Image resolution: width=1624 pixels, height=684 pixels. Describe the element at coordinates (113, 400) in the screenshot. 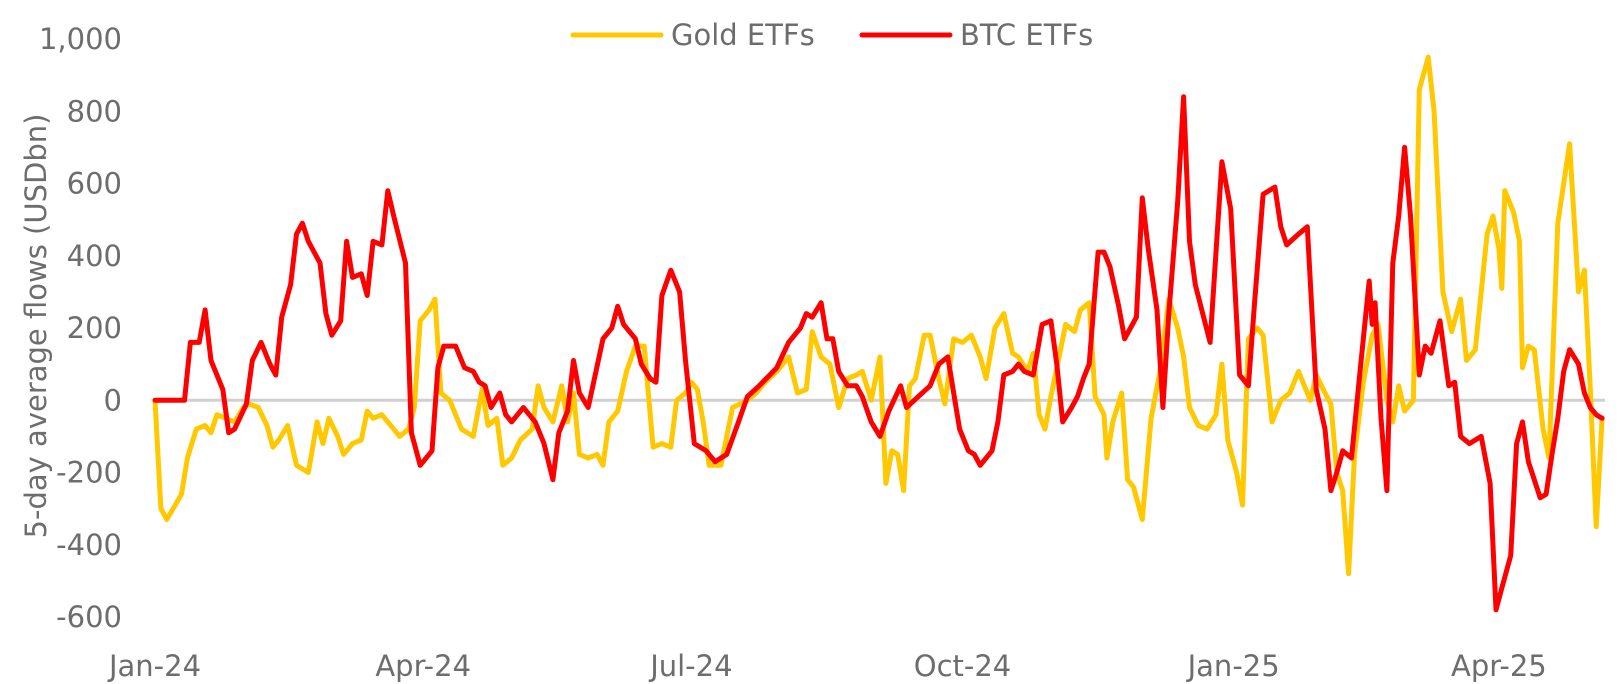

I see `y-tick-label: 0` at that location.